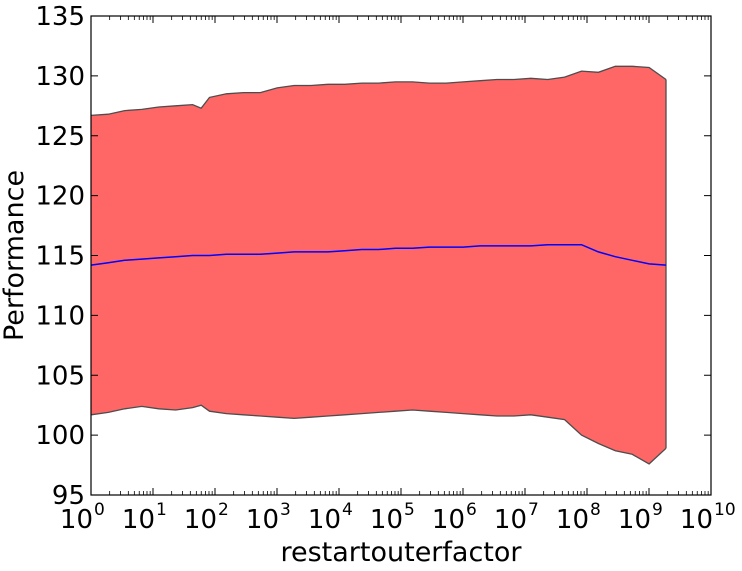 The width and height of the screenshot is (742, 571). What do you see at coordinates (223, 510) in the screenshot?
I see `x-tick-exponent: 2` at bounding box center [223, 510].